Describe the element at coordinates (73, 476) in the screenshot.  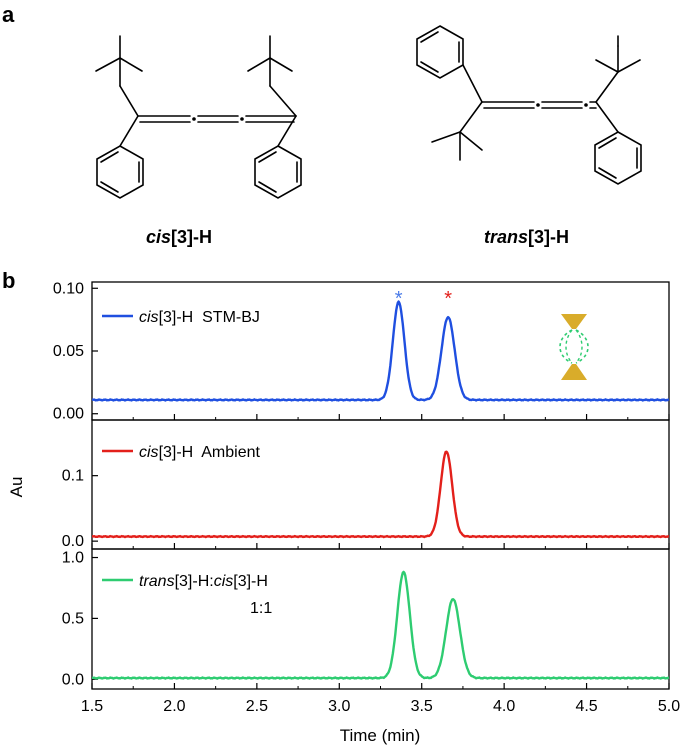
I see `y-tick-label-middle: 0.1` at that location.